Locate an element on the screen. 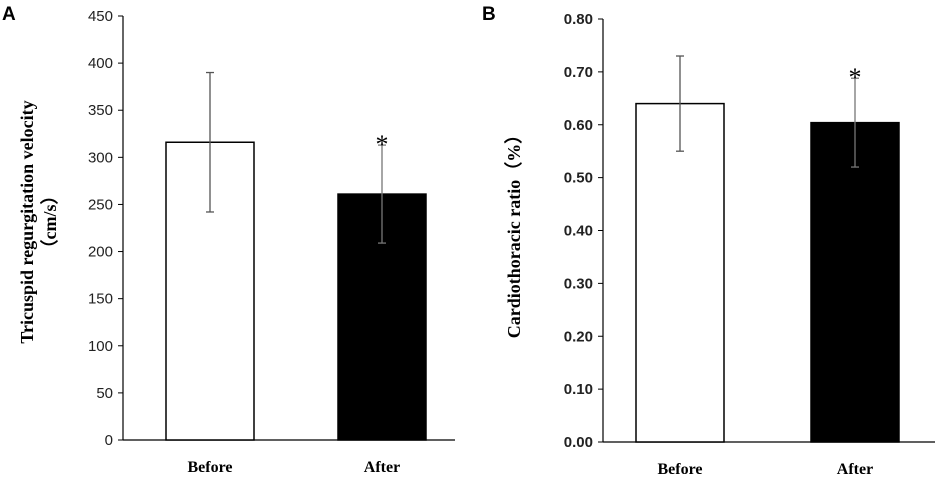  x-category-label-b: Before is located at coordinates (679, 469).